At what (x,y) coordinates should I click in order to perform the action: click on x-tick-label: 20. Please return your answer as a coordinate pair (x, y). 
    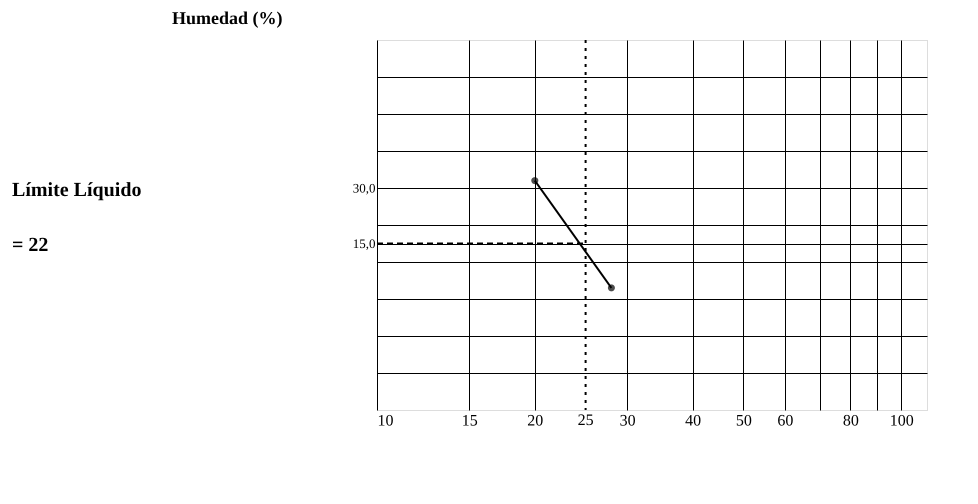
    Looking at the image, I should click on (535, 421).